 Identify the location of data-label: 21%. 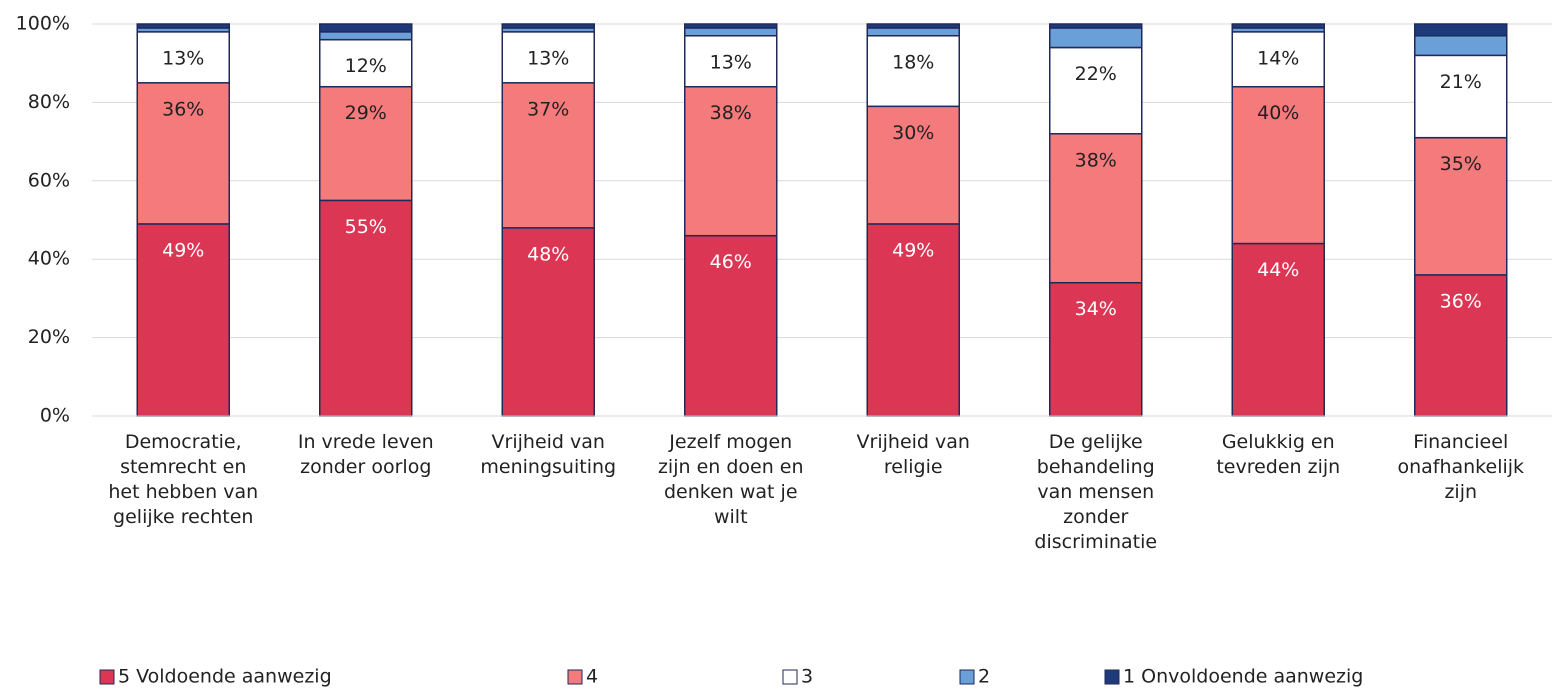
(1461, 82).